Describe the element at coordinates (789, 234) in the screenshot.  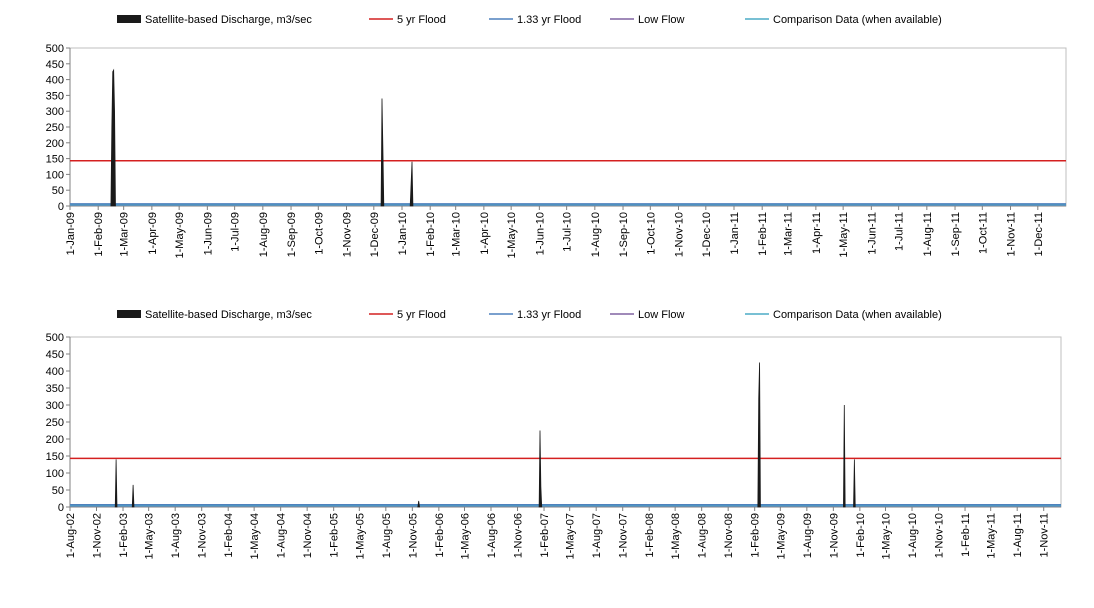
I see `x-tick-label: 1-Mar-11` at that location.